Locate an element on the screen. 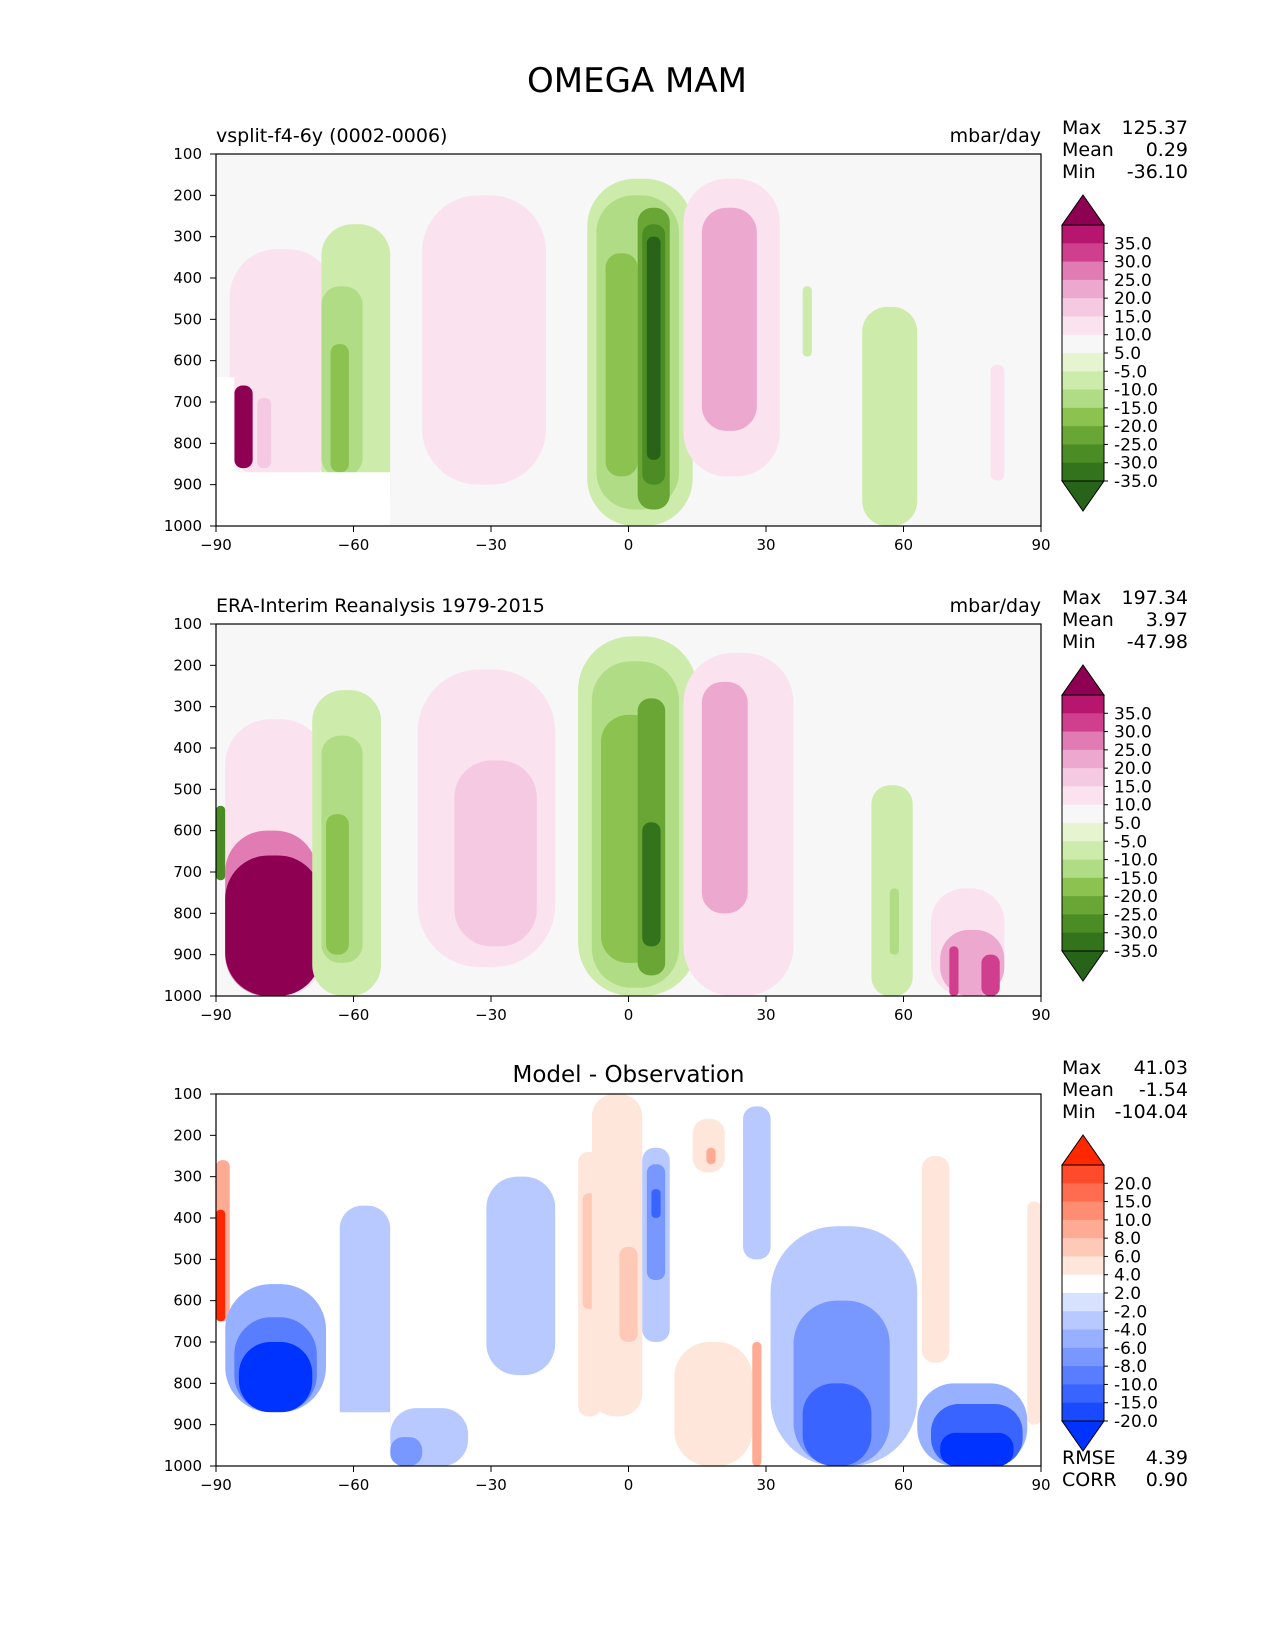 This screenshot has height=1650, width=1275. y-tick-label: 100 is located at coordinates (187, 1094).